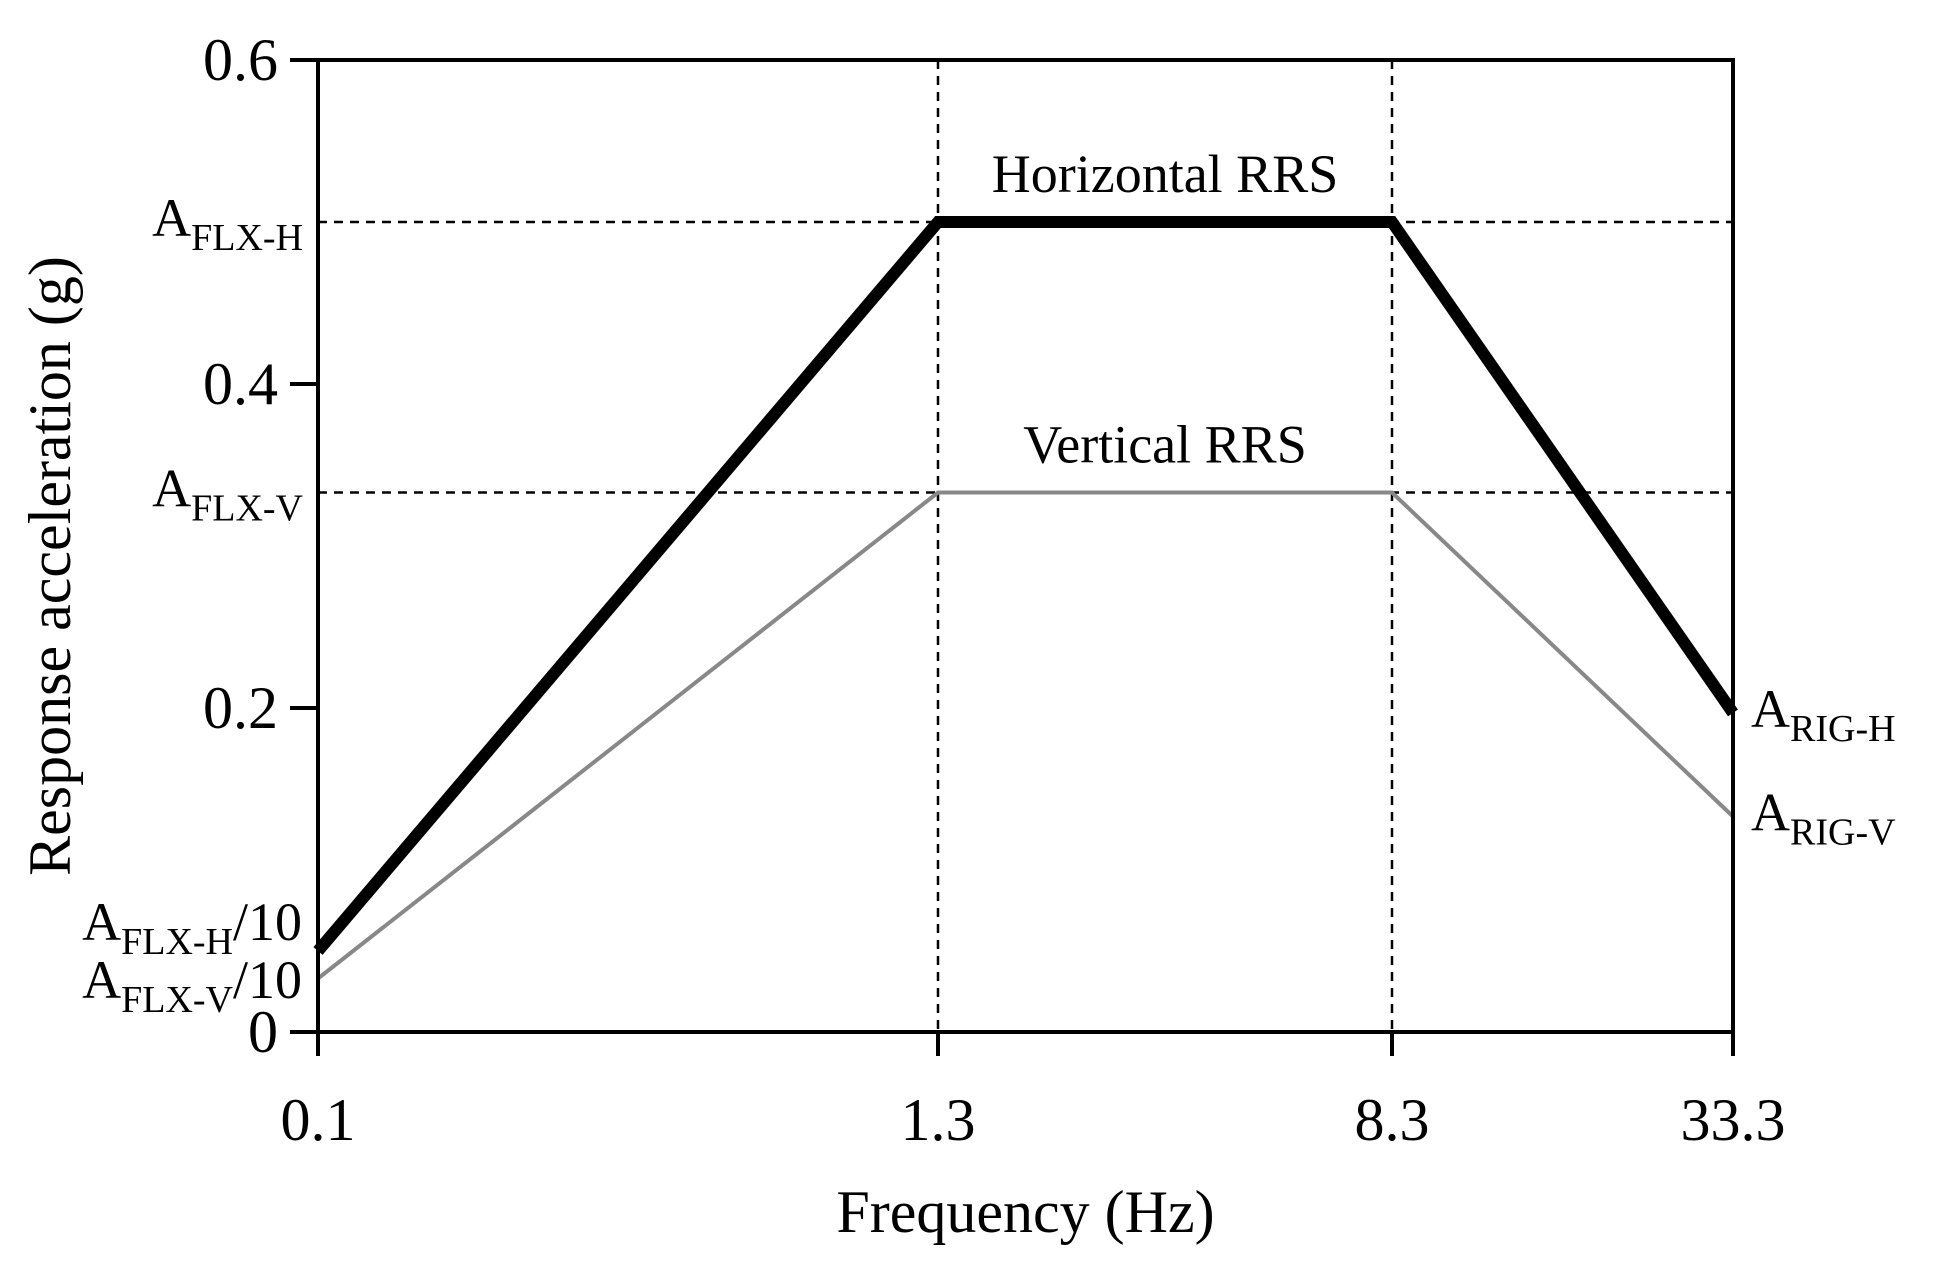  What do you see at coordinates (263, 1032) in the screenshot?
I see `y-tick-label-0: 0` at bounding box center [263, 1032].